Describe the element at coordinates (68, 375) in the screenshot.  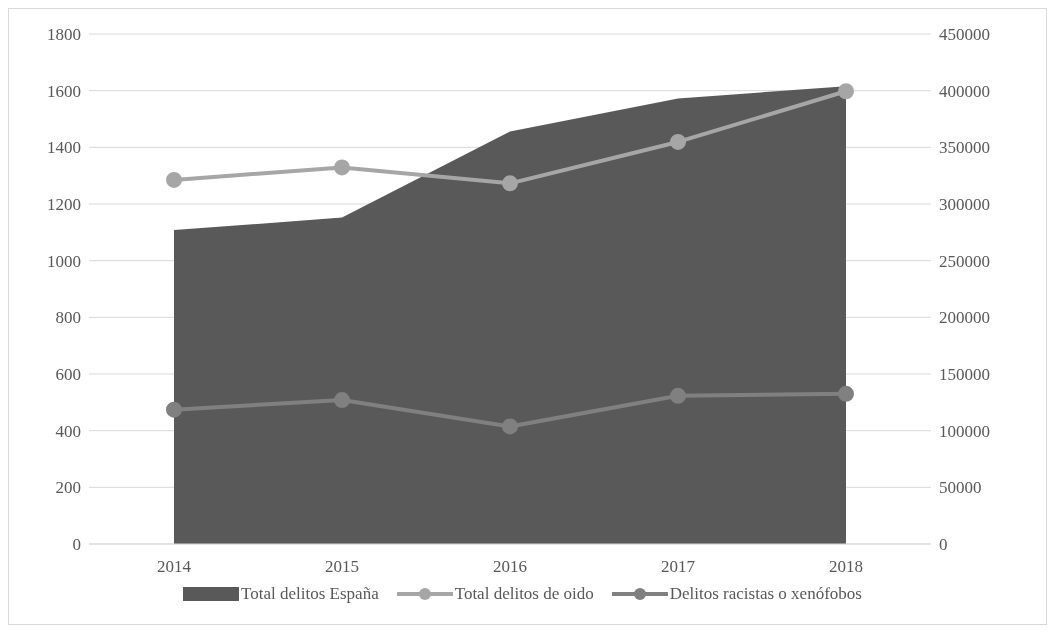
I see `y-tick-label: 600` at that location.